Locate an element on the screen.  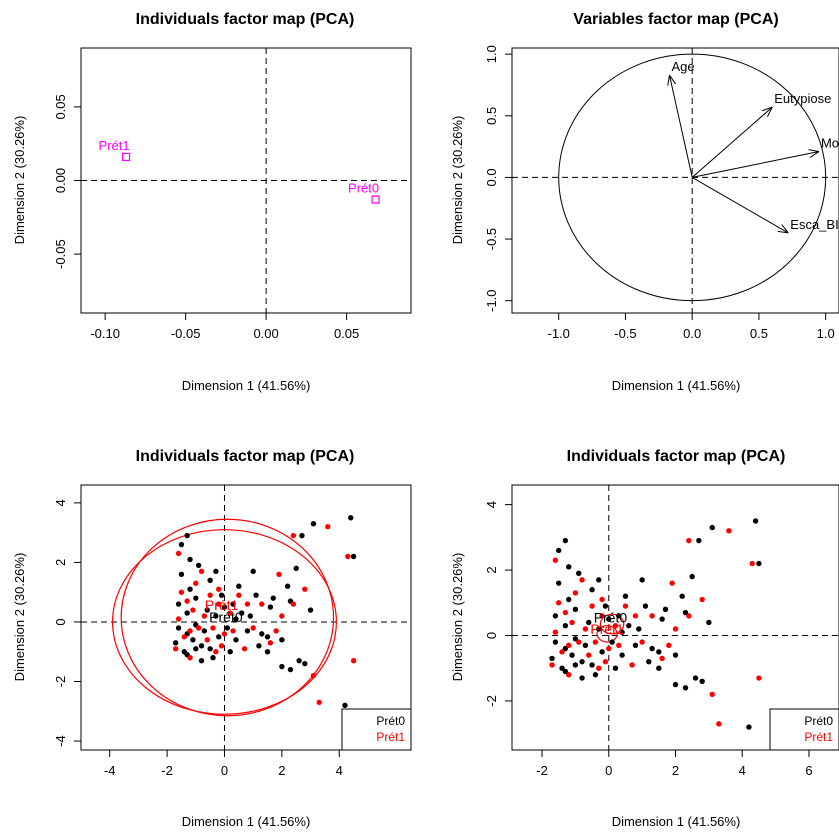
legend-entry: Prét1 is located at coordinates (818, 737).